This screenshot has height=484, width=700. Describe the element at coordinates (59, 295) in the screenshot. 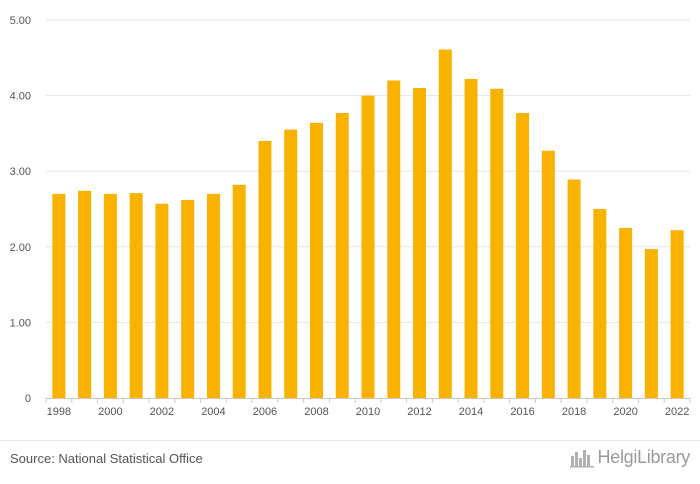

I see `bar-1998` at that location.